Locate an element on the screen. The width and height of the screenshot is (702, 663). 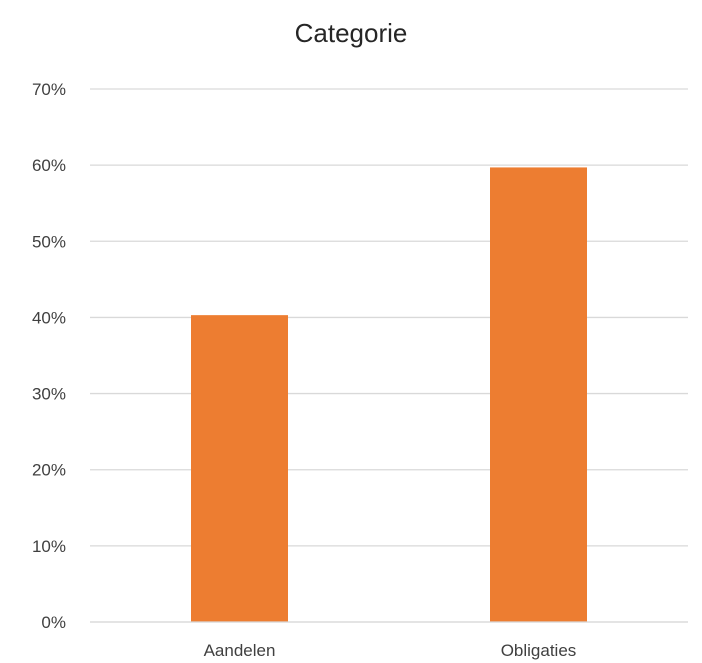
chart-title: Categorie is located at coordinates (351, 33).